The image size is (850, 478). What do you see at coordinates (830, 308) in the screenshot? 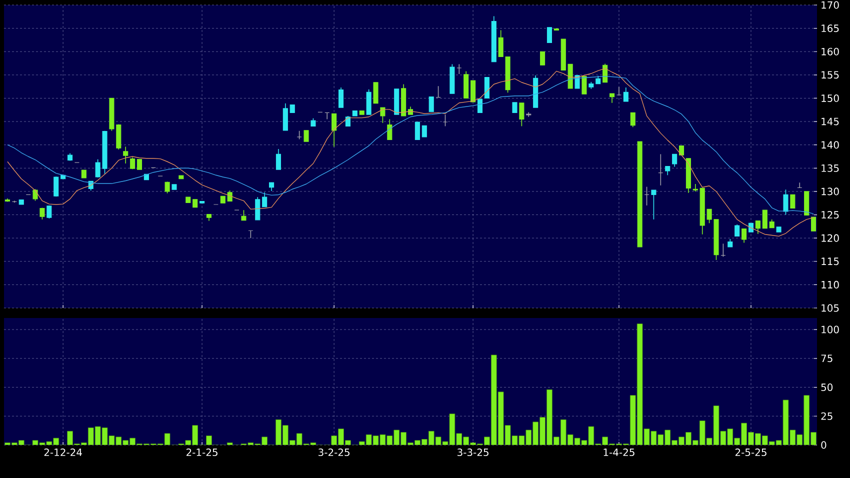
I see `y-tick-label: 105` at bounding box center [830, 308].